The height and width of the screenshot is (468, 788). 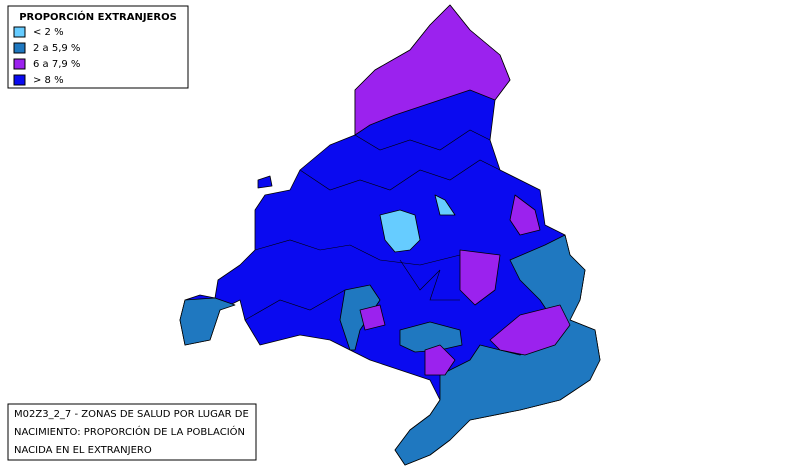 What do you see at coordinates (98, 16) in the screenshot?
I see `legend-title: PROPORCIÓN EXTRANJEROS` at bounding box center [98, 16].